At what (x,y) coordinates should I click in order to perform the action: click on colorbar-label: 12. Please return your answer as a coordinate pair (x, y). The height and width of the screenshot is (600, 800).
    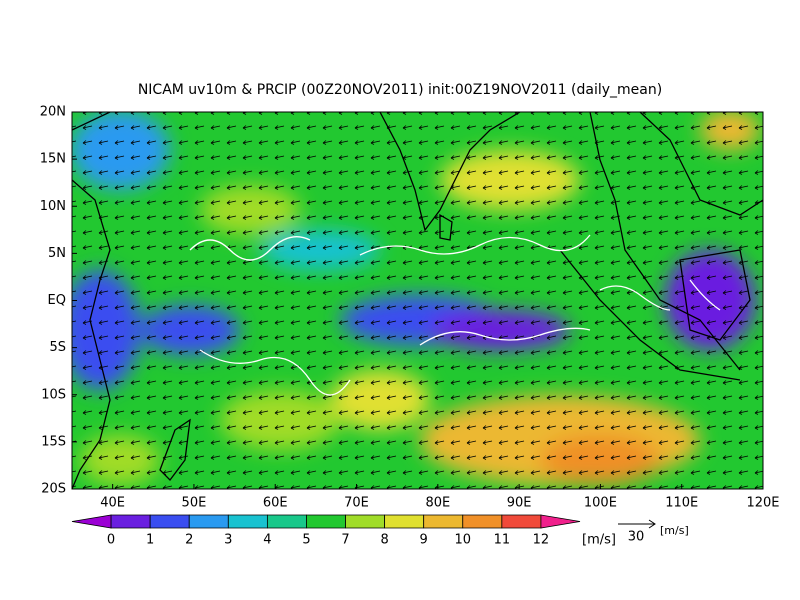
    Looking at the image, I should click on (541, 540).